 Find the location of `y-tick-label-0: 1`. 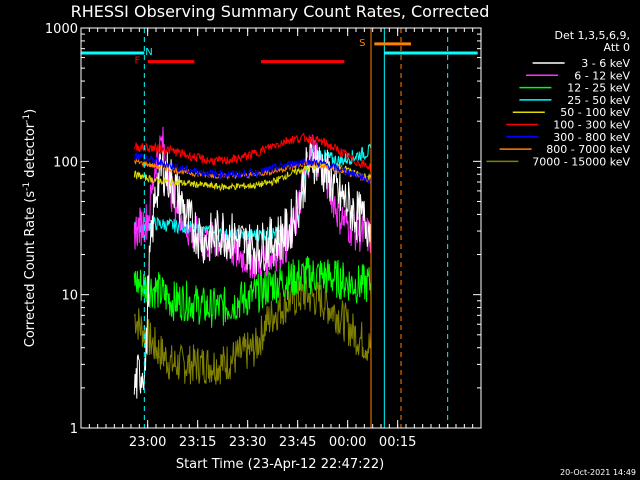

y-tick-label-0: 1 is located at coordinates (74, 429).